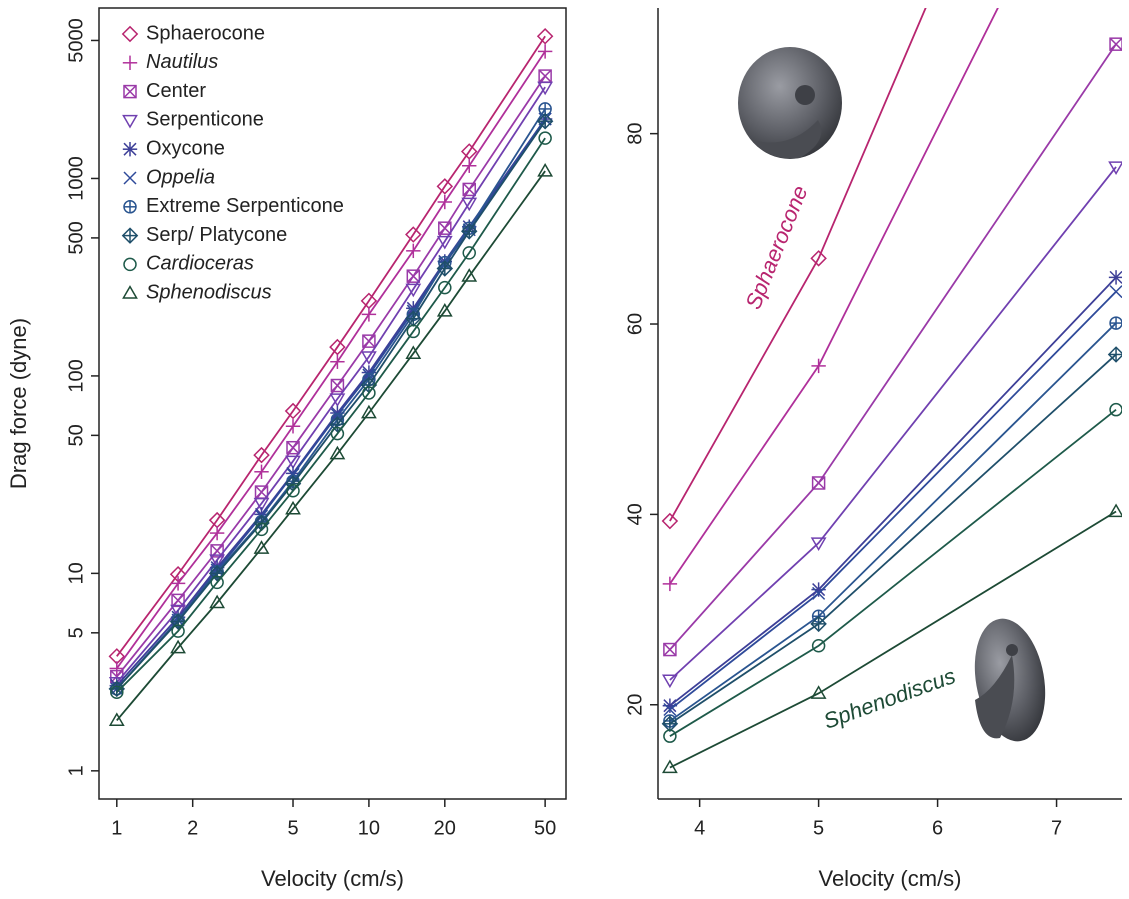 The height and width of the screenshot is (899, 1129). What do you see at coordinates (76, 178) in the screenshot?
I see `y-tick-label: 1000` at bounding box center [76, 178].